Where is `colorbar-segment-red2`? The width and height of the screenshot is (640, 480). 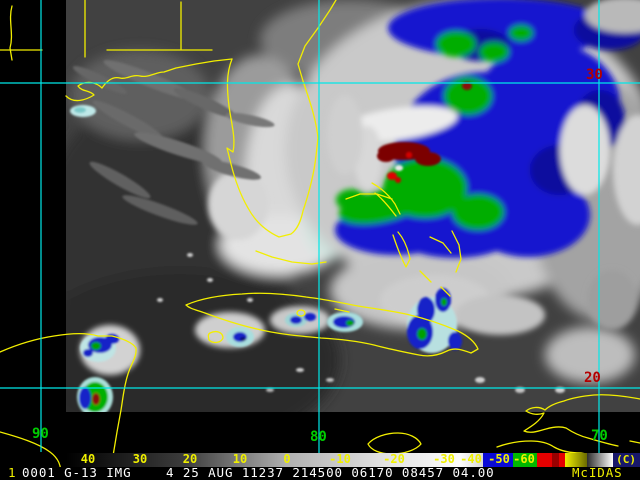 colorbar-segment-red2 is located at coordinates (562, 460).